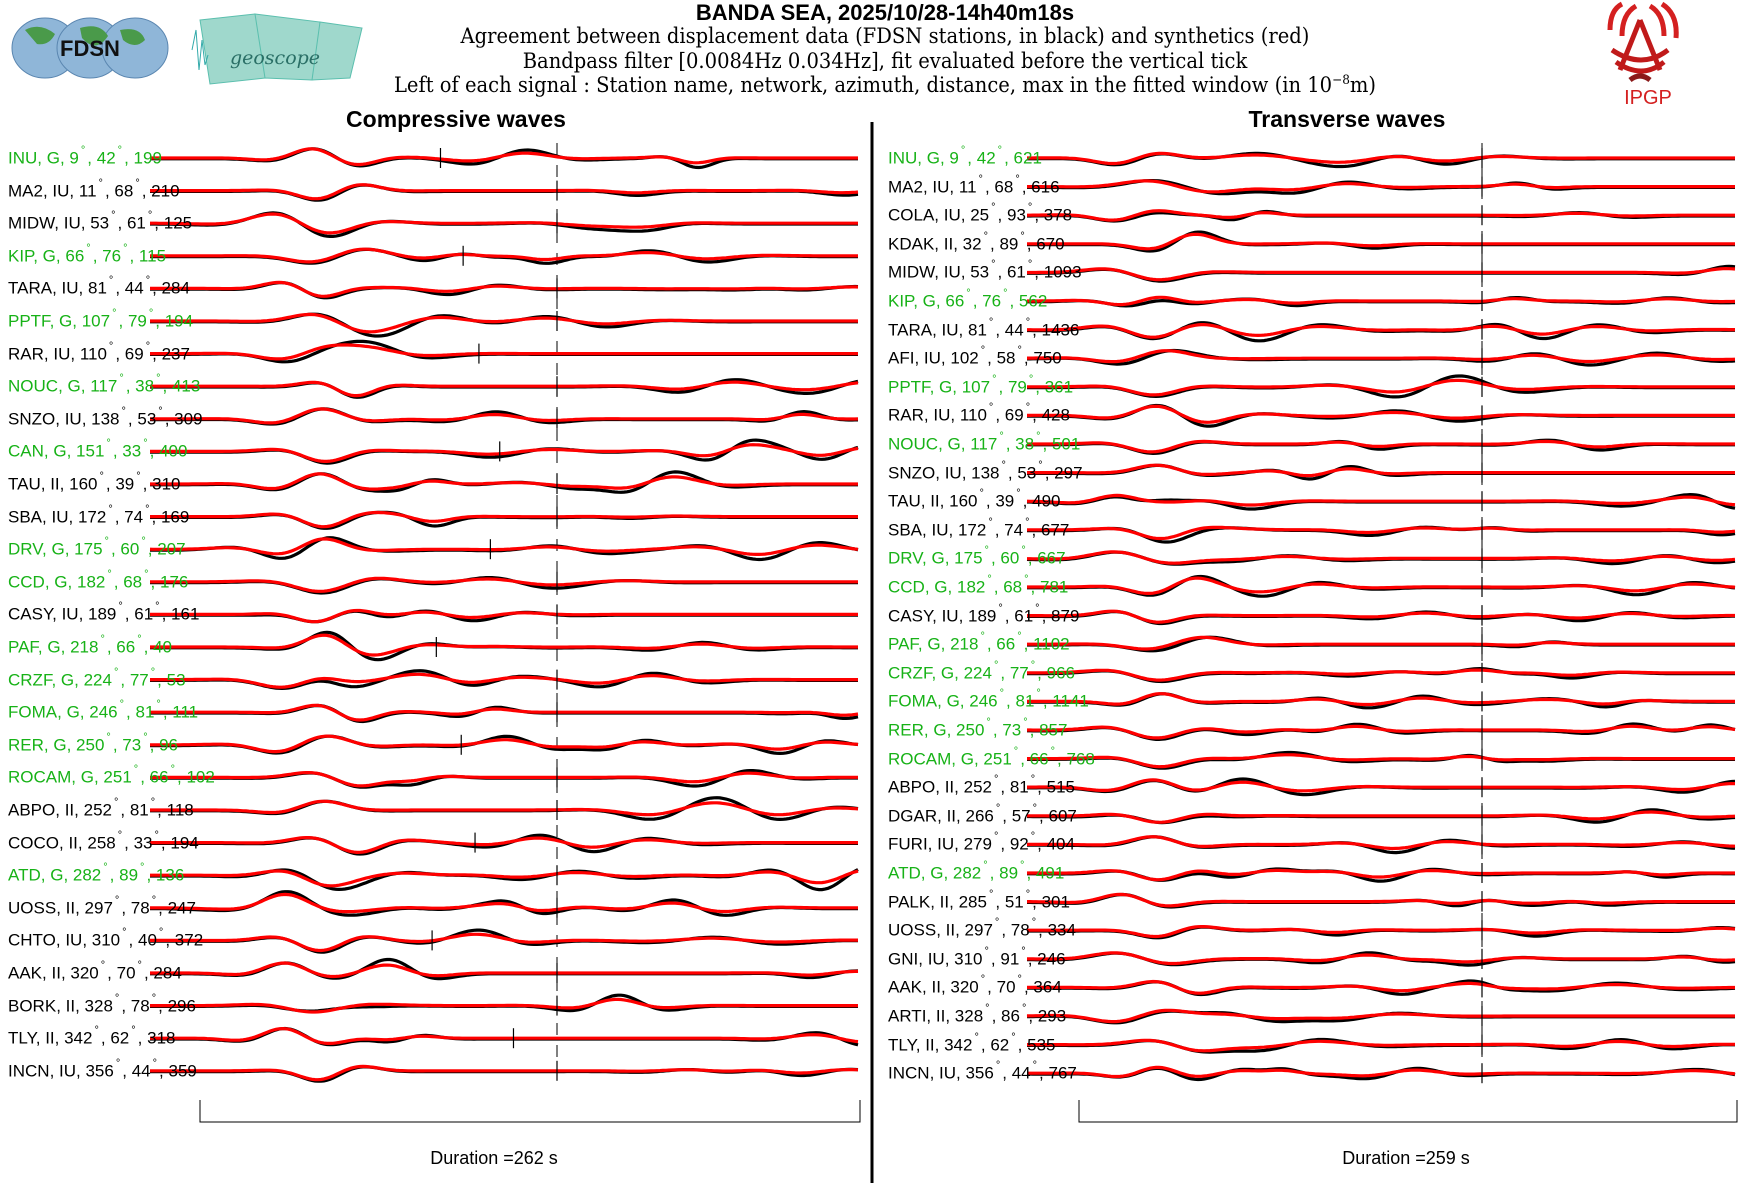 The height and width of the screenshot is (1183, 1740). Describe the element at coordinates (979, 899) in the screenshot. I see `station-label: PALK, II, 285 °, 51 °, 301` at that location.